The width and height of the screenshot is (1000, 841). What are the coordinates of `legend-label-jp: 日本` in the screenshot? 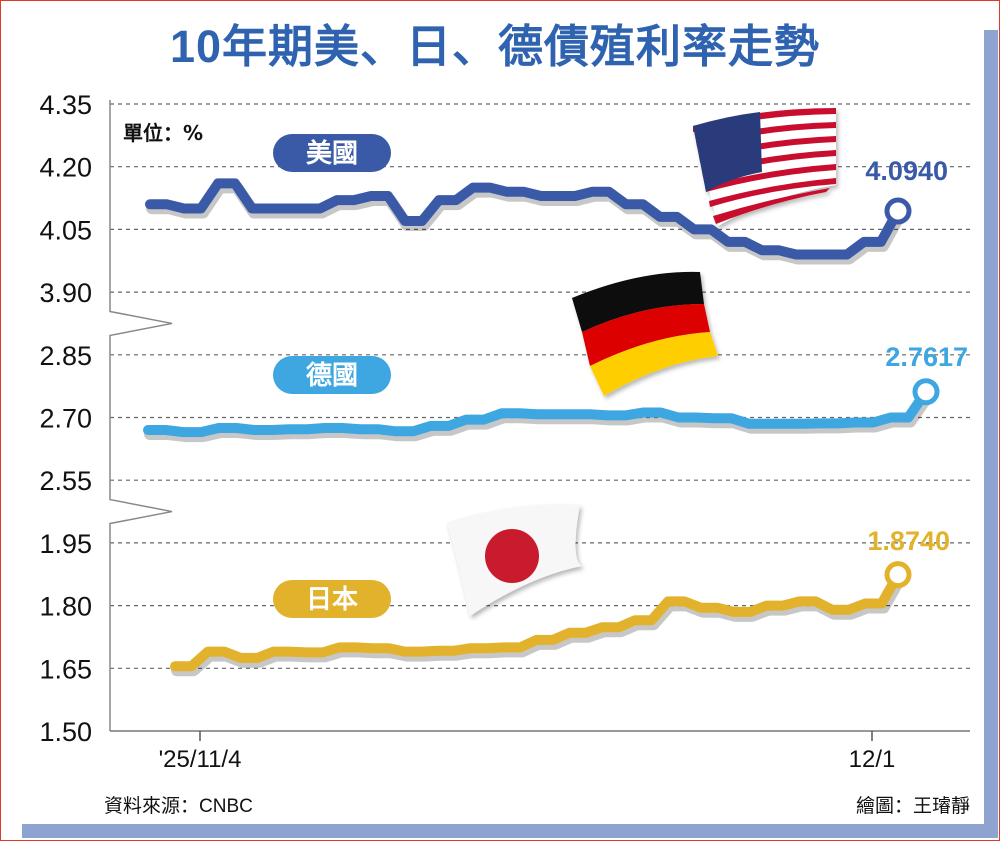 It's located at (332, 600).